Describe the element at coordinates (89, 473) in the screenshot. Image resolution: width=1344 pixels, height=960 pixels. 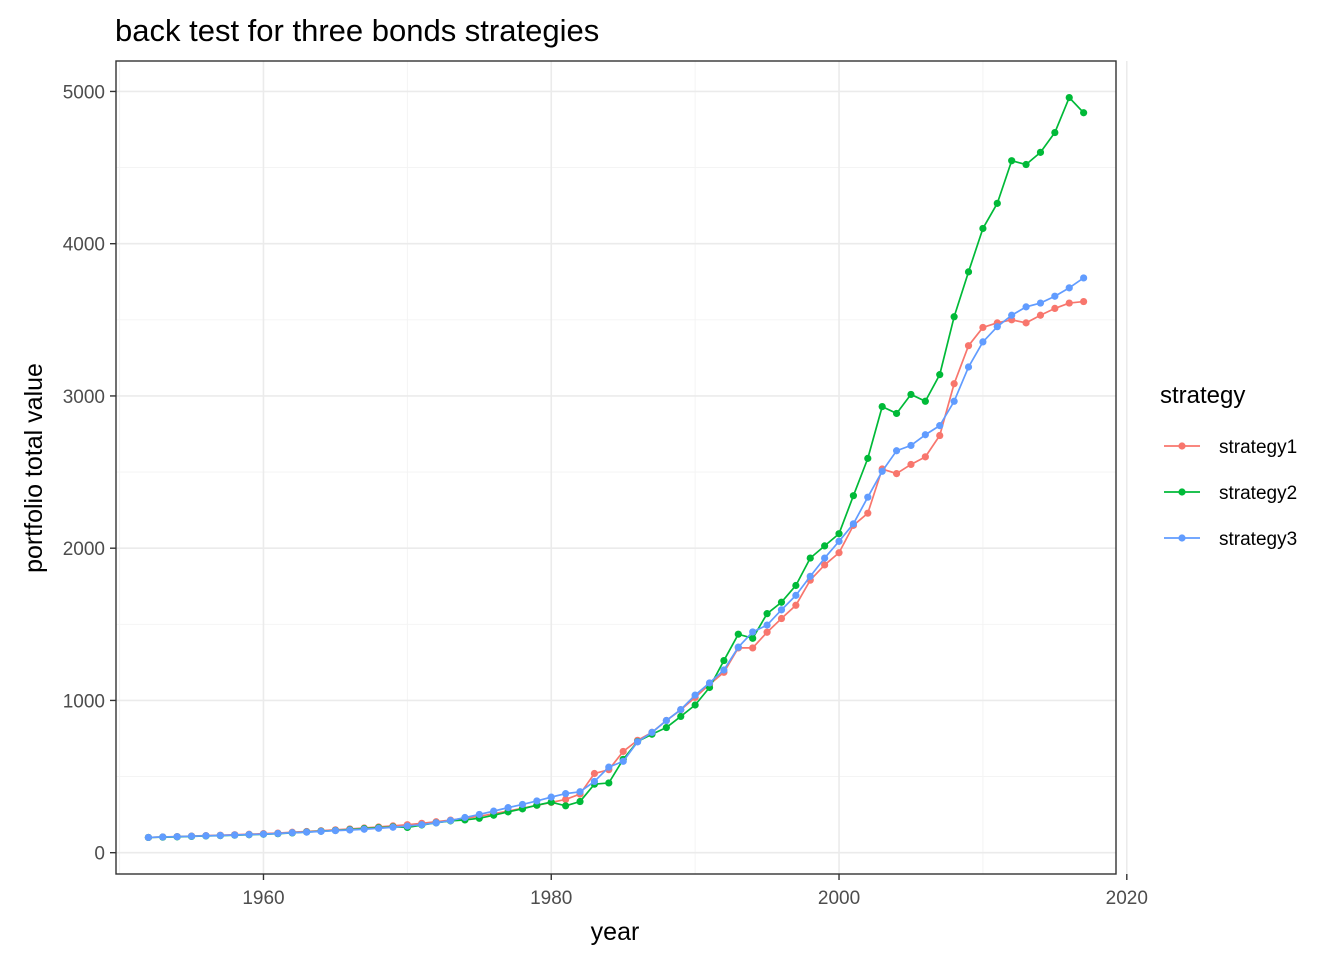
I see `y-axis: 0 1000 2000 3000 4000 5000` at that location.